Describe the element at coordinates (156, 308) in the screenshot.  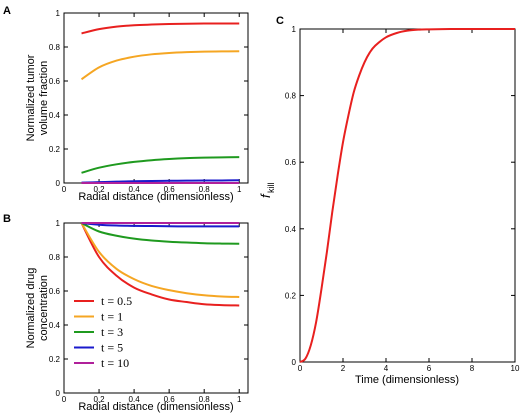
I see `panel-b-plot-frame` at that location.